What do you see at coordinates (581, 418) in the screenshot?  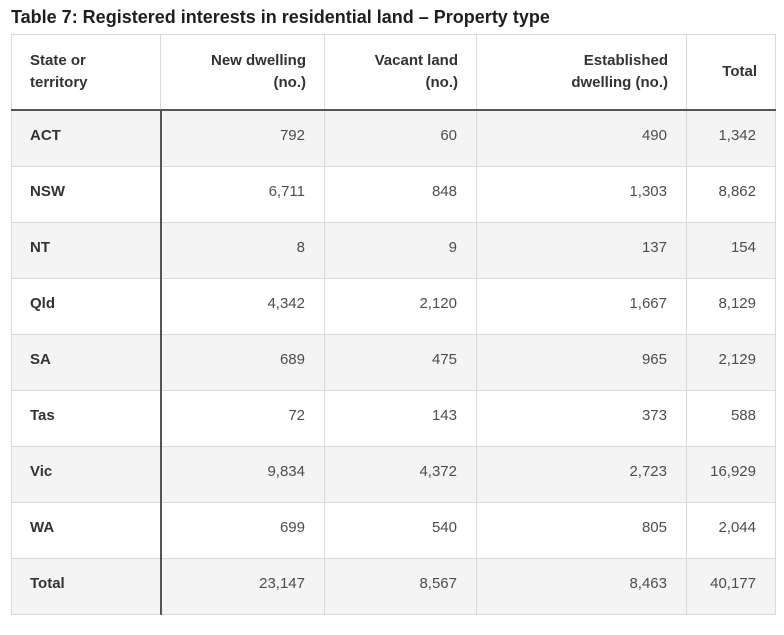 I see `cell-established-dwelling: 373` at bounding box center [581, 418].